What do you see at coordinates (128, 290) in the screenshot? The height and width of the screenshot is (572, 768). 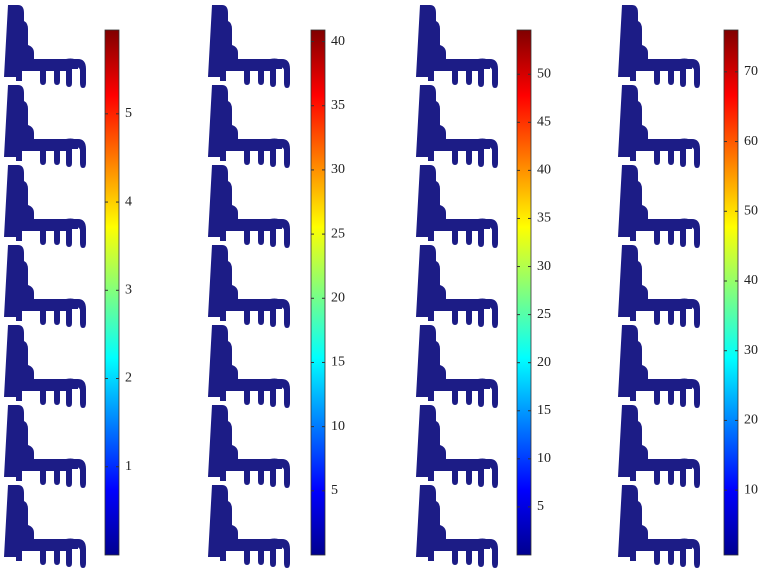 I see `tick-label: 3` at bounding box center [128, 290].